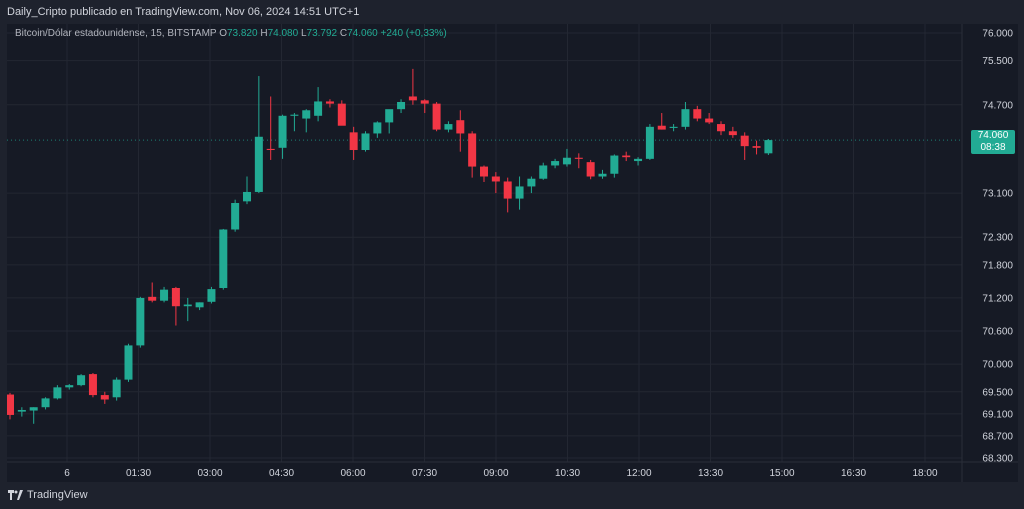 This screenshot has width=1024, height=509. What do you see at coordinates (495, 473) in the screenshot?
I see `x-tick-label: 09:00` at bounding box center [495, 473].